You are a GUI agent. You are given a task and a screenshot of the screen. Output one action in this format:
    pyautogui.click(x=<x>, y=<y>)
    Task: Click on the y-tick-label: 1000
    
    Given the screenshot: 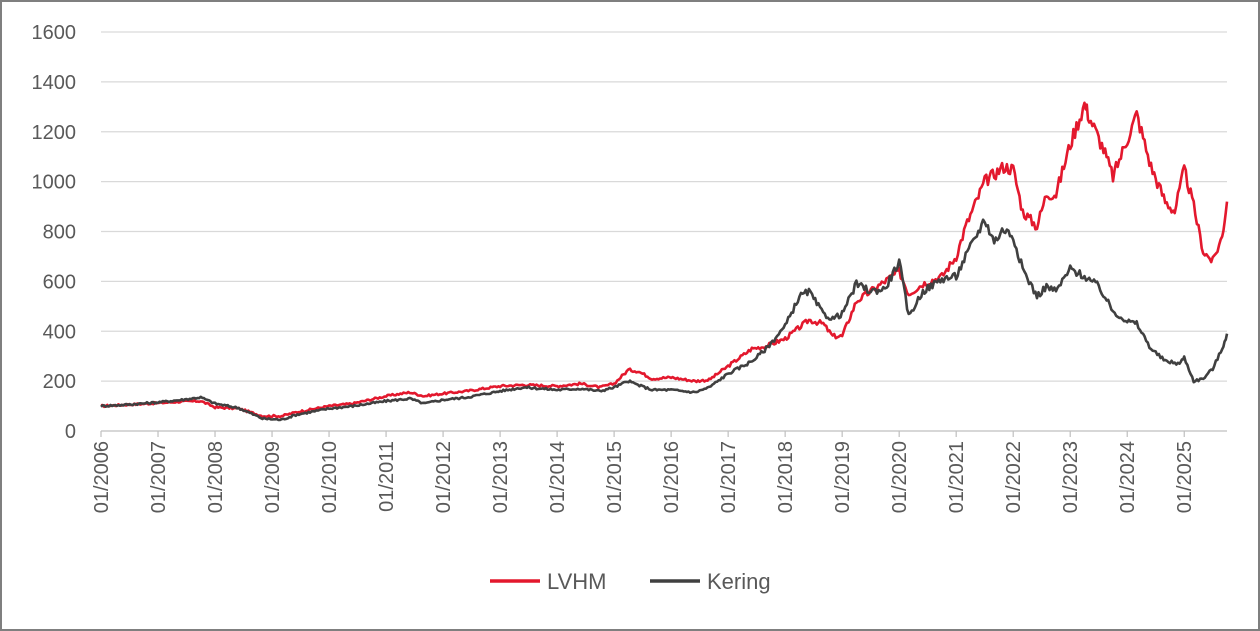 What is the action you would take?
    pyautogui.click(x=54, y=183)
    